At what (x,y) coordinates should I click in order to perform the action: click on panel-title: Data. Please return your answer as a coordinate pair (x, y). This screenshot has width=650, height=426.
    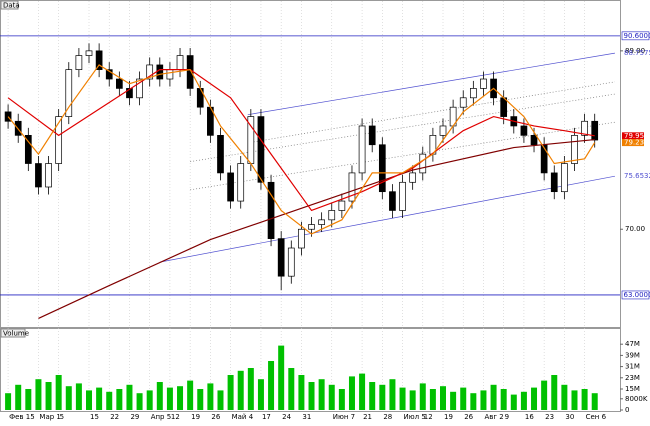
    Looking at the image, I should click on (11, 6).